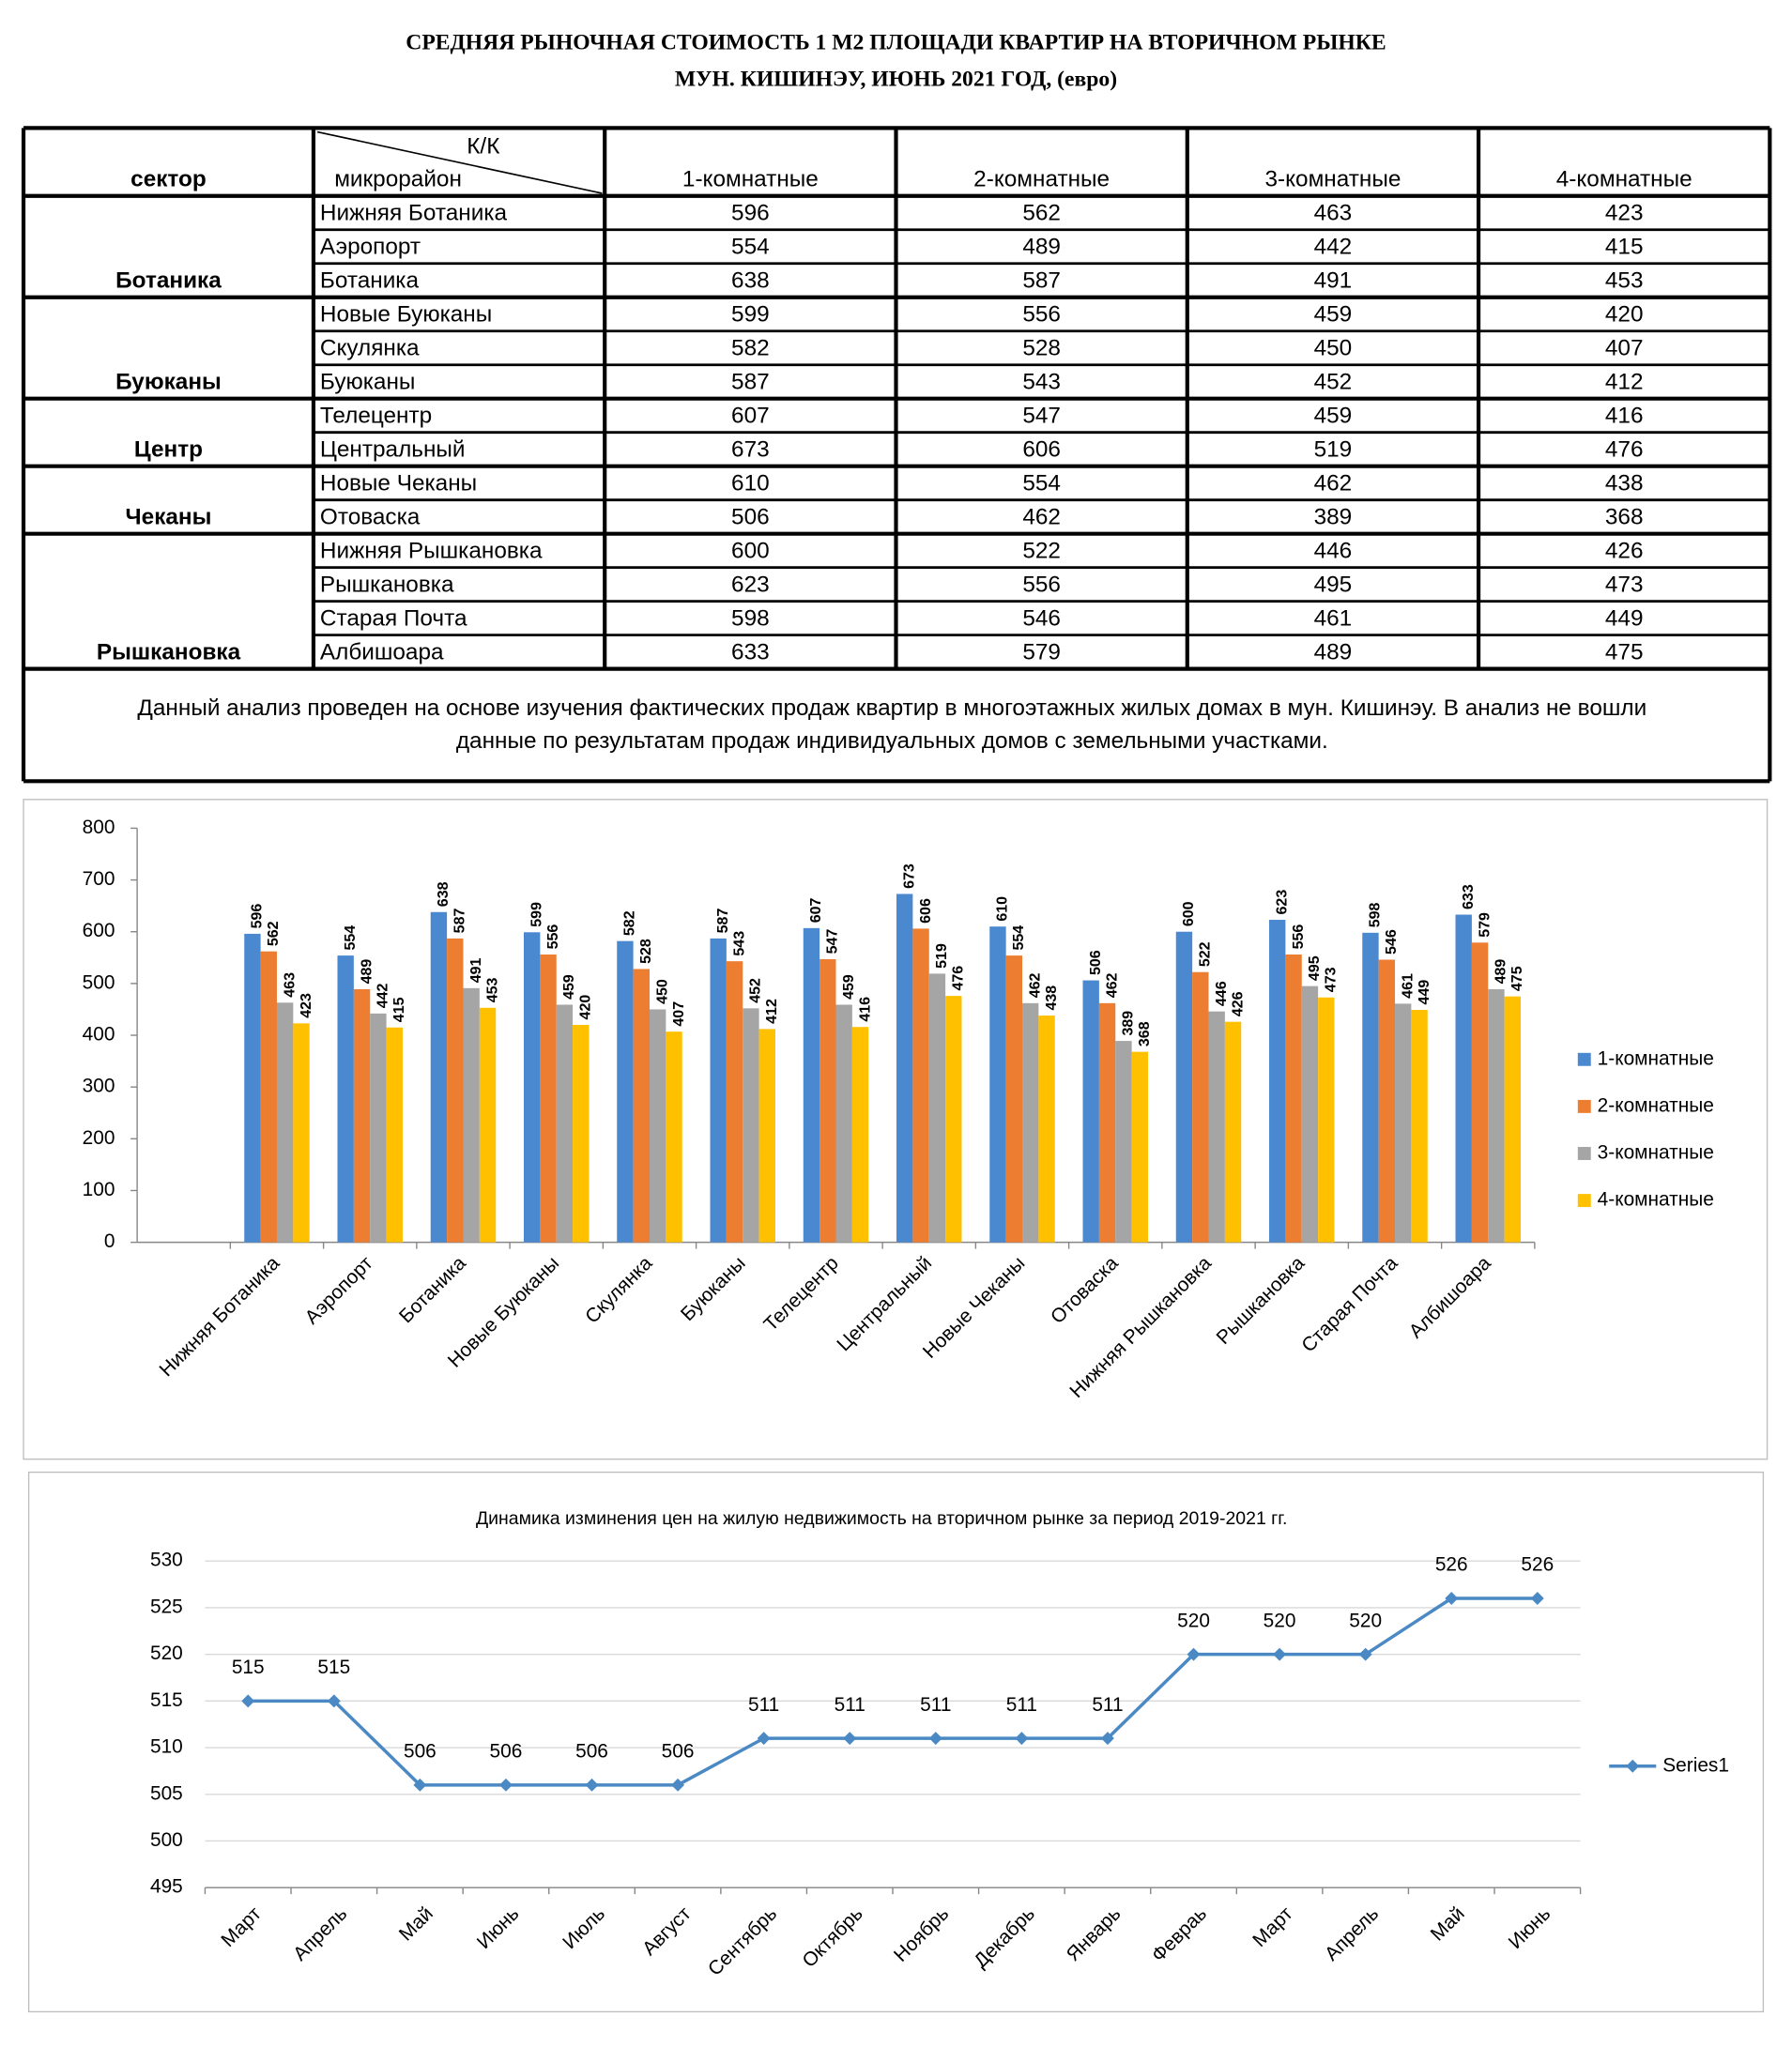 Image resolution: width=1792 pixels, height=2047 pixels. I want to click on table-cell: 423, so click(1625, 213).